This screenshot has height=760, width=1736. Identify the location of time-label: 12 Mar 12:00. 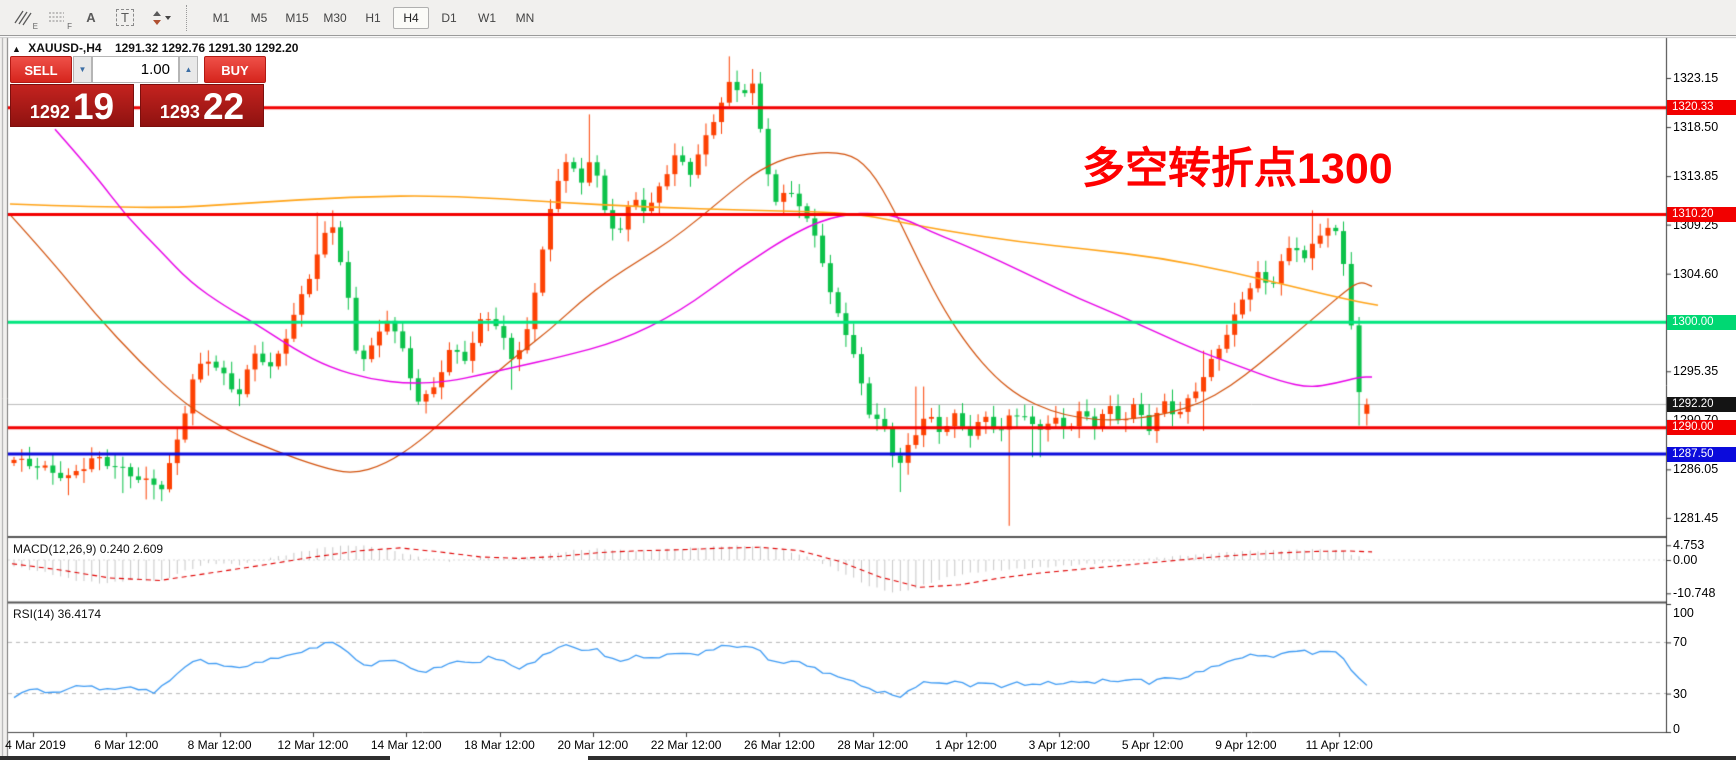
(313, 745).